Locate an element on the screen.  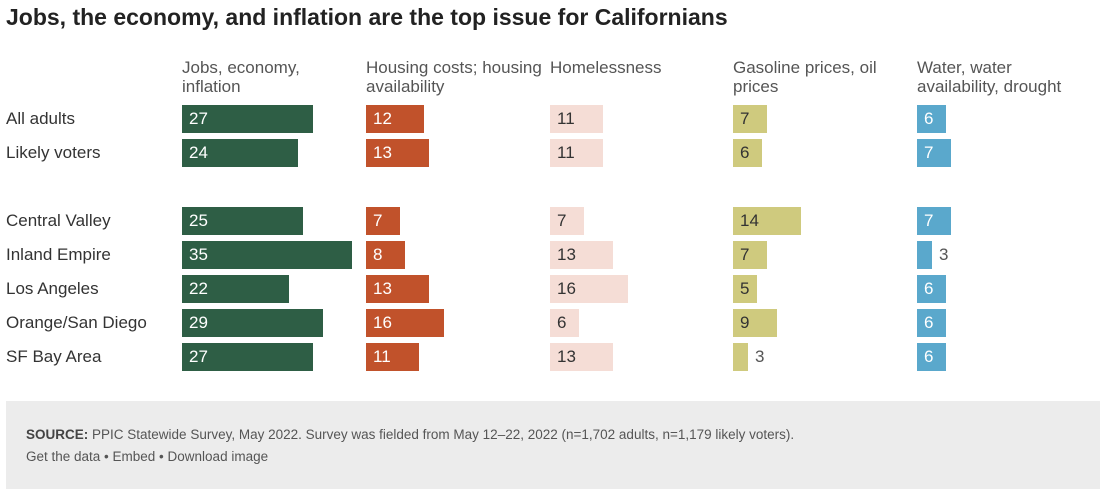
row-label-inland-empire: Inland Empire is located at coordinates (58, 254).